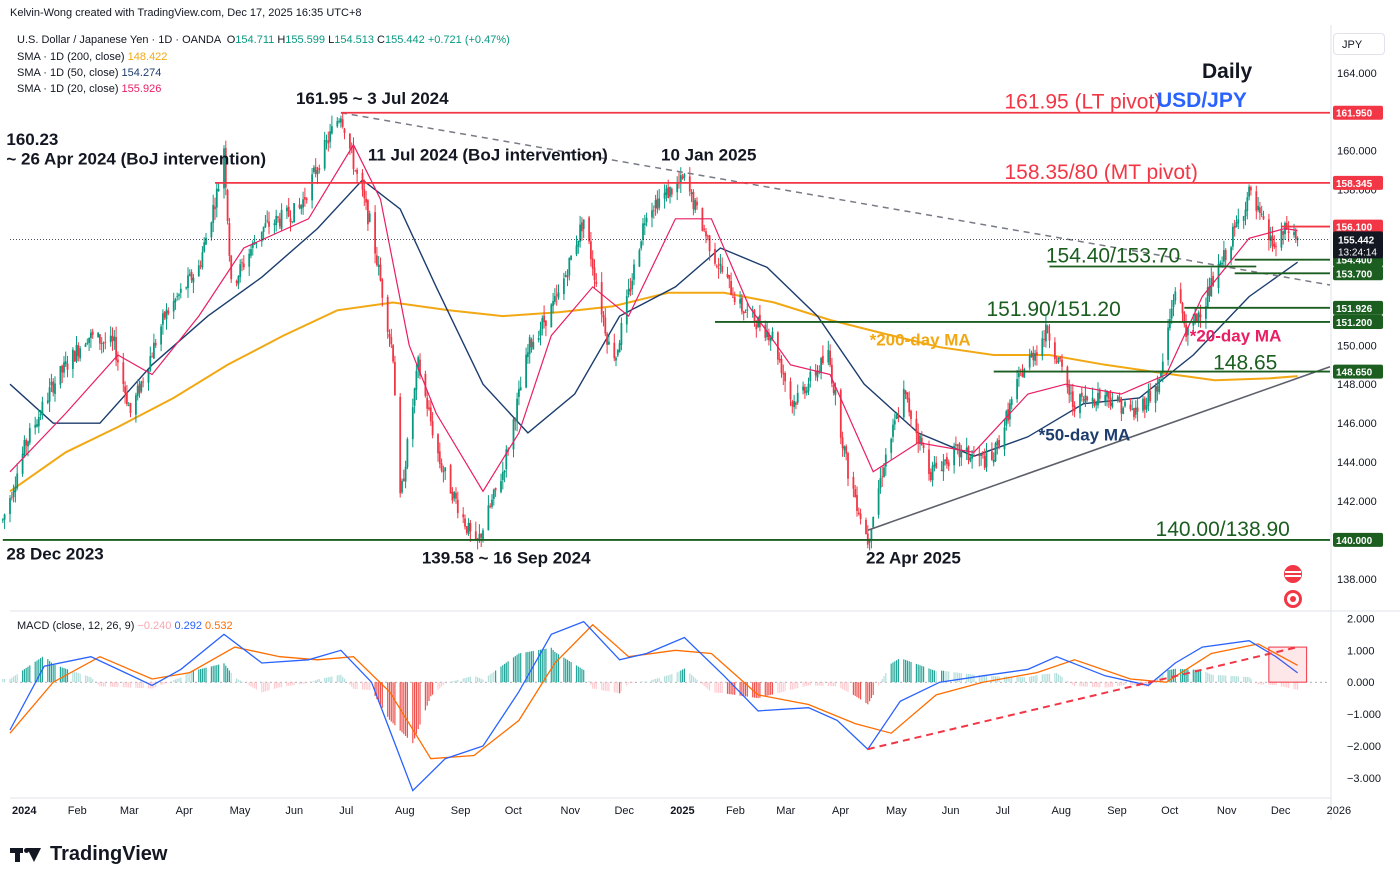  I want to click on sma200-legend: SMA · 1D (200, close) 148.422, so click(92, 57).